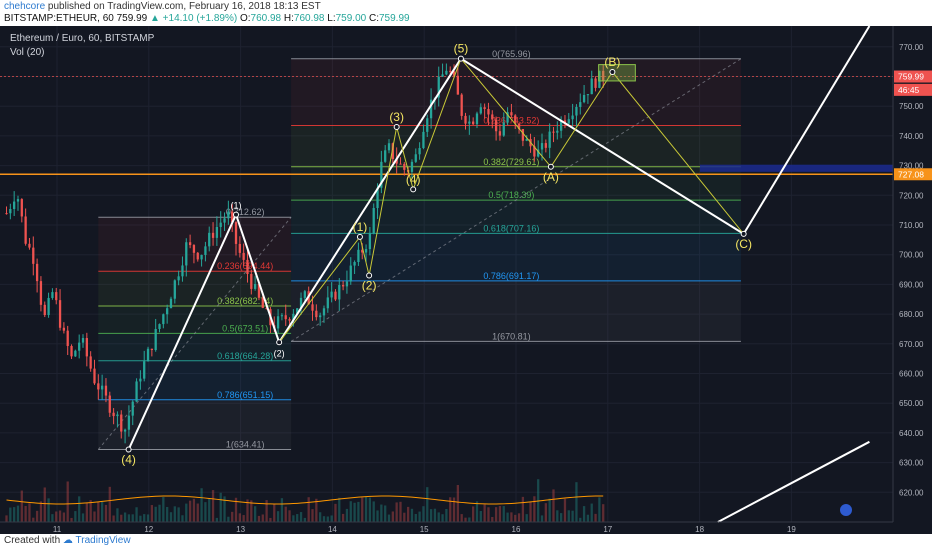  What do you see at coordinates (245, 301) in the screenshot?
I see `fib-level-label: 0.382(682.74)` at bounding box center [245, 301].